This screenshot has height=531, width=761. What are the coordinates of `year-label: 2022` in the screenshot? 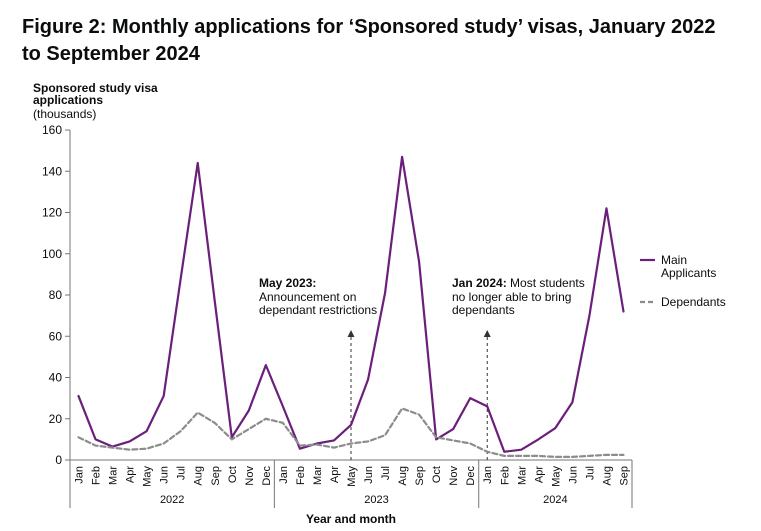 It's located at (172, 500).